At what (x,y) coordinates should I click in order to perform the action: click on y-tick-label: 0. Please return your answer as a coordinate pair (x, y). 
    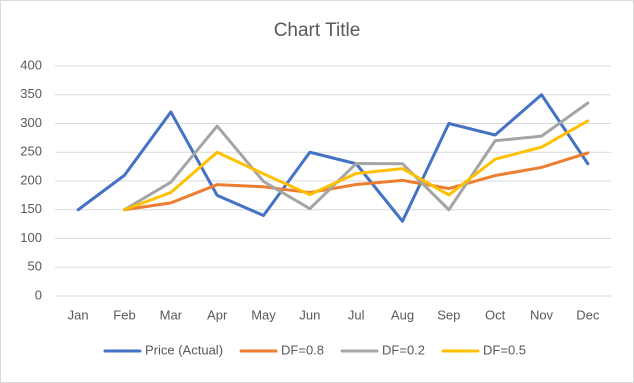
    Looking at the image, I should click on (38, 294).